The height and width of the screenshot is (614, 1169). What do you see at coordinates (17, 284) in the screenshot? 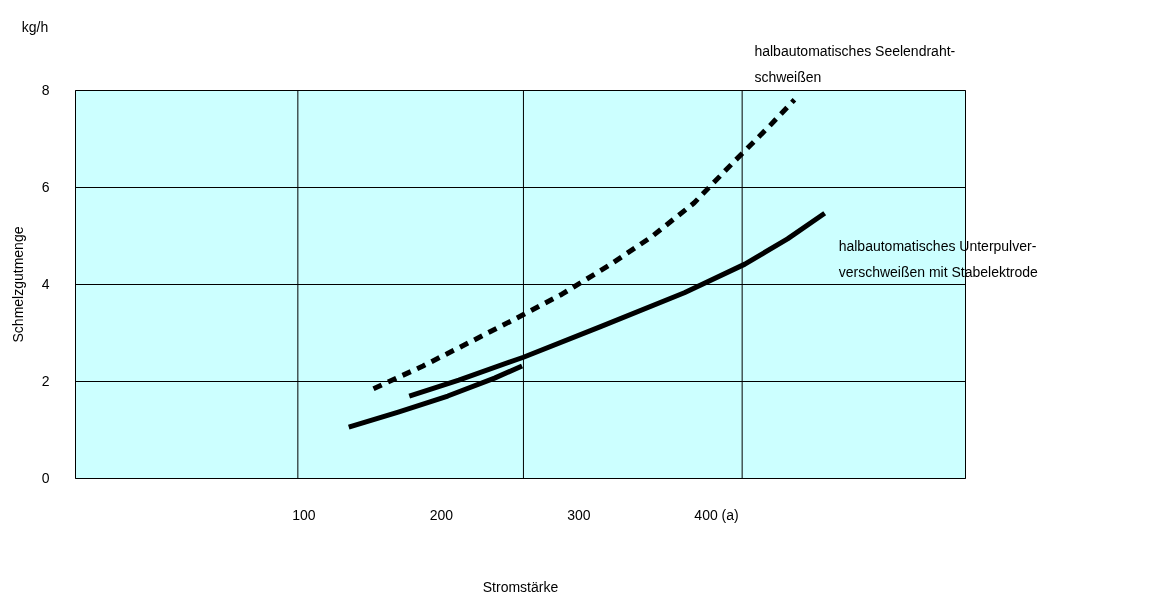
I see `y-axis-title: Schmelzgutmenge` at bounding box center [17, 284].